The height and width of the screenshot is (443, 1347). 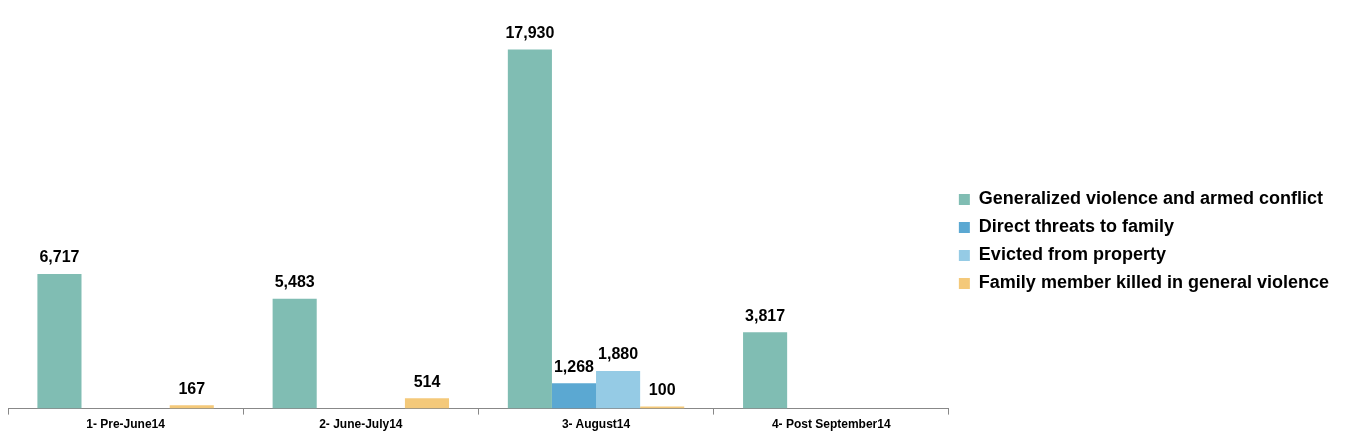 What do you see at coordinates (1153, 282) in the screenshot?
I see `legend-label: Family member killed in general violence` at bounding box center [1153, 282].